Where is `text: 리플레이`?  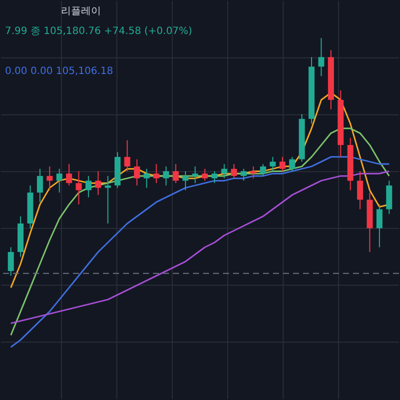 text: 리플레이 is located at coordinates (81, 11).